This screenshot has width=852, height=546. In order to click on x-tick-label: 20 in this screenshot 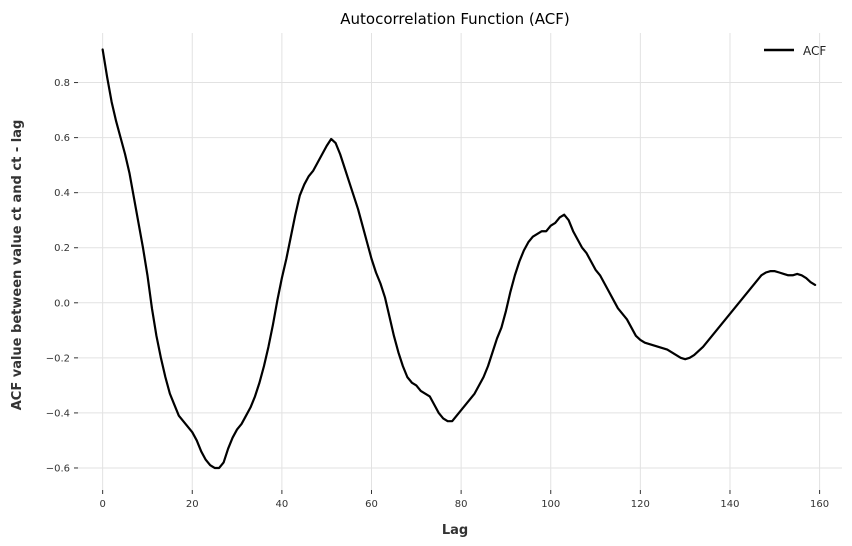, I will do `click(192, 504)`.